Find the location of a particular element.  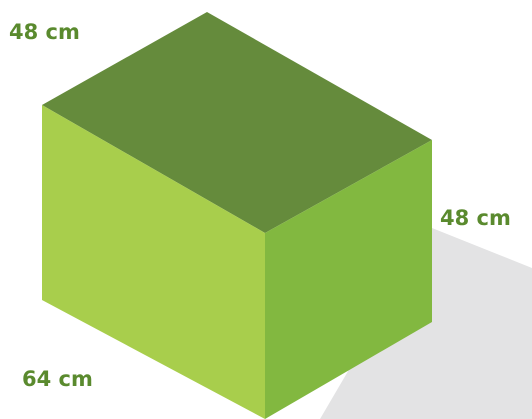

width-label: 48 cm is located at coordinates (475, 218).